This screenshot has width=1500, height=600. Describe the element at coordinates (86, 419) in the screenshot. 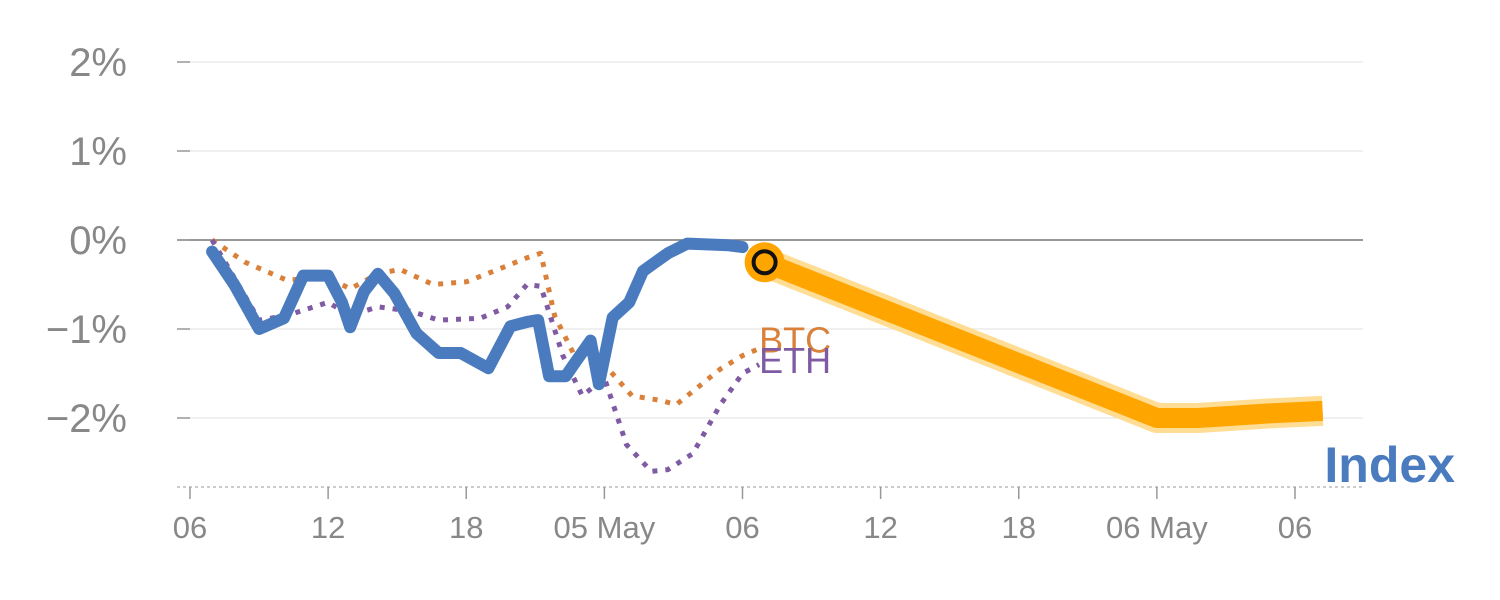

I see `y-tick-label: −2%` at that location.